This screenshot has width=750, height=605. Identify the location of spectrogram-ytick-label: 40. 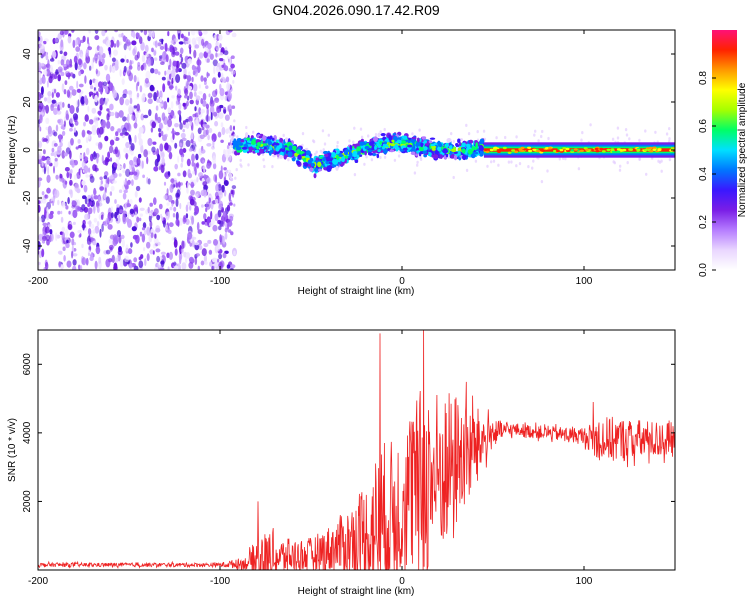
(27, 54).